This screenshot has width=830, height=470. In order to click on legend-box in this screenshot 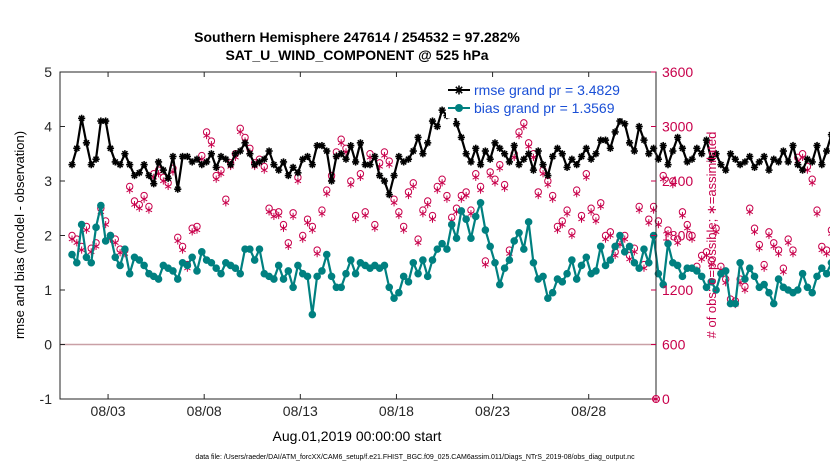, I will do `click(549, 98)`.